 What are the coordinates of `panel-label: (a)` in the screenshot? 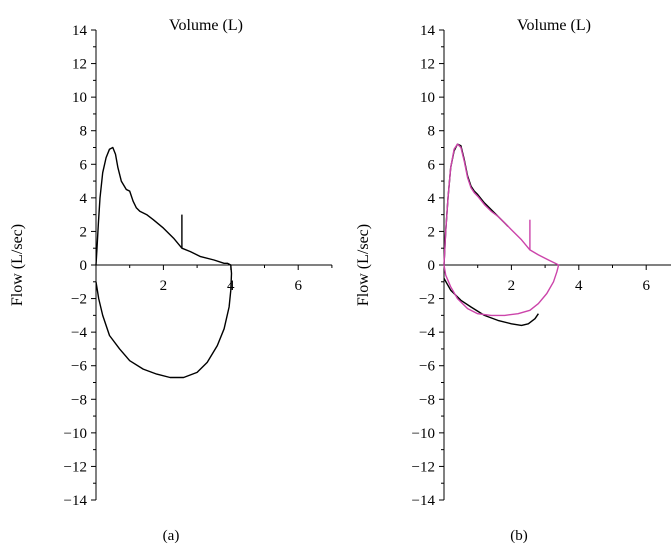 It's located at (171, 536).